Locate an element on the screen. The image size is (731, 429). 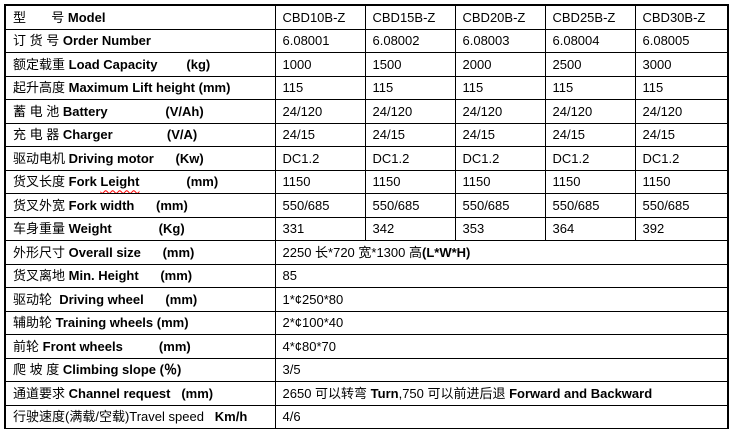
value-part: 4/6 is located at coordinates (291, 417).